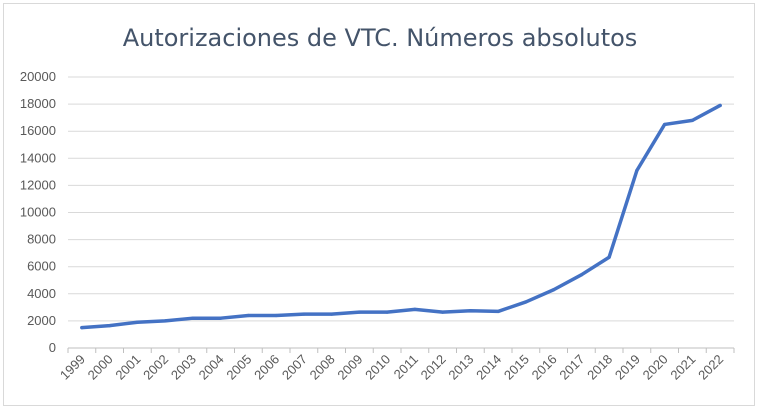 The width and height of the screenshot is (760, 411). I want to click on y-tick-label: 12000, so click(38, 184).